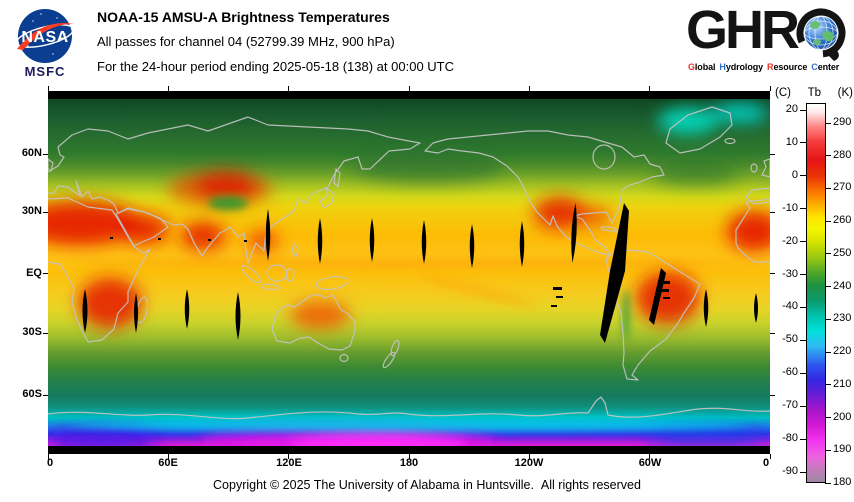 Image resolution: width=854 pixels, height=502 pixels. What do you see at coordinates (842, 351) in the screenshot?
I see `colorbar-kelvin-label: 220` at bounding box center [842, 351].